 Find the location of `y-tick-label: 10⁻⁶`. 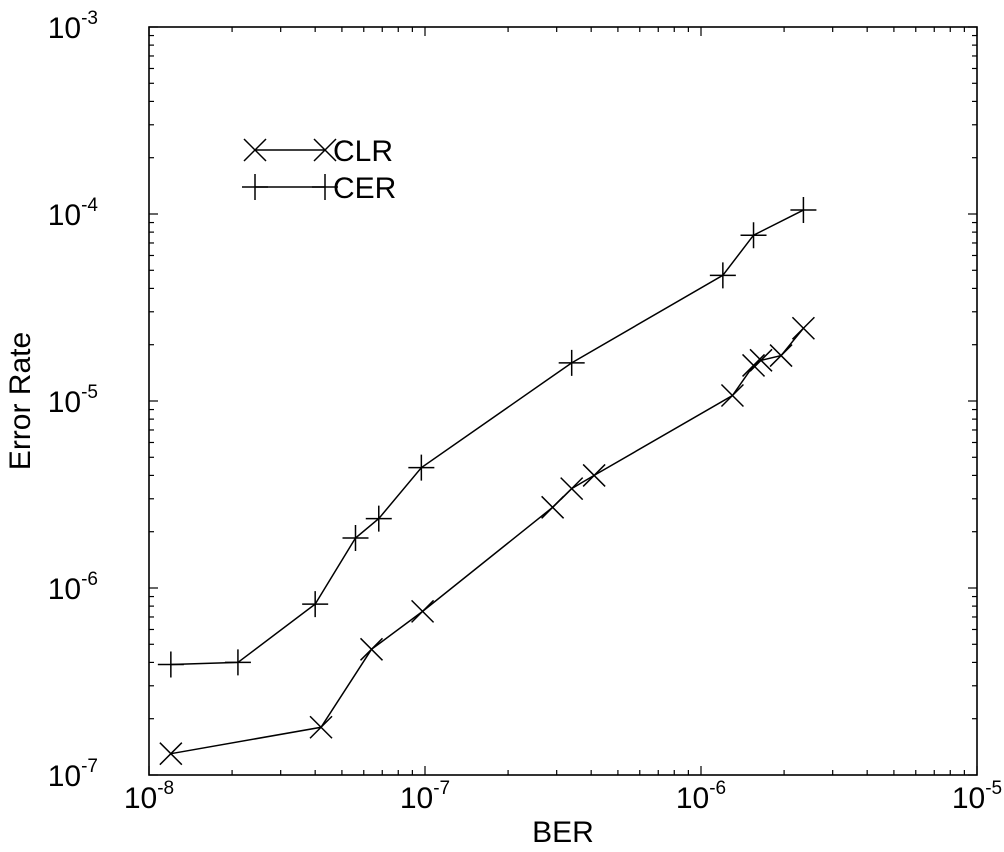

y-tick-label: 10⁻⁶ is located at coordinates (73, 587).